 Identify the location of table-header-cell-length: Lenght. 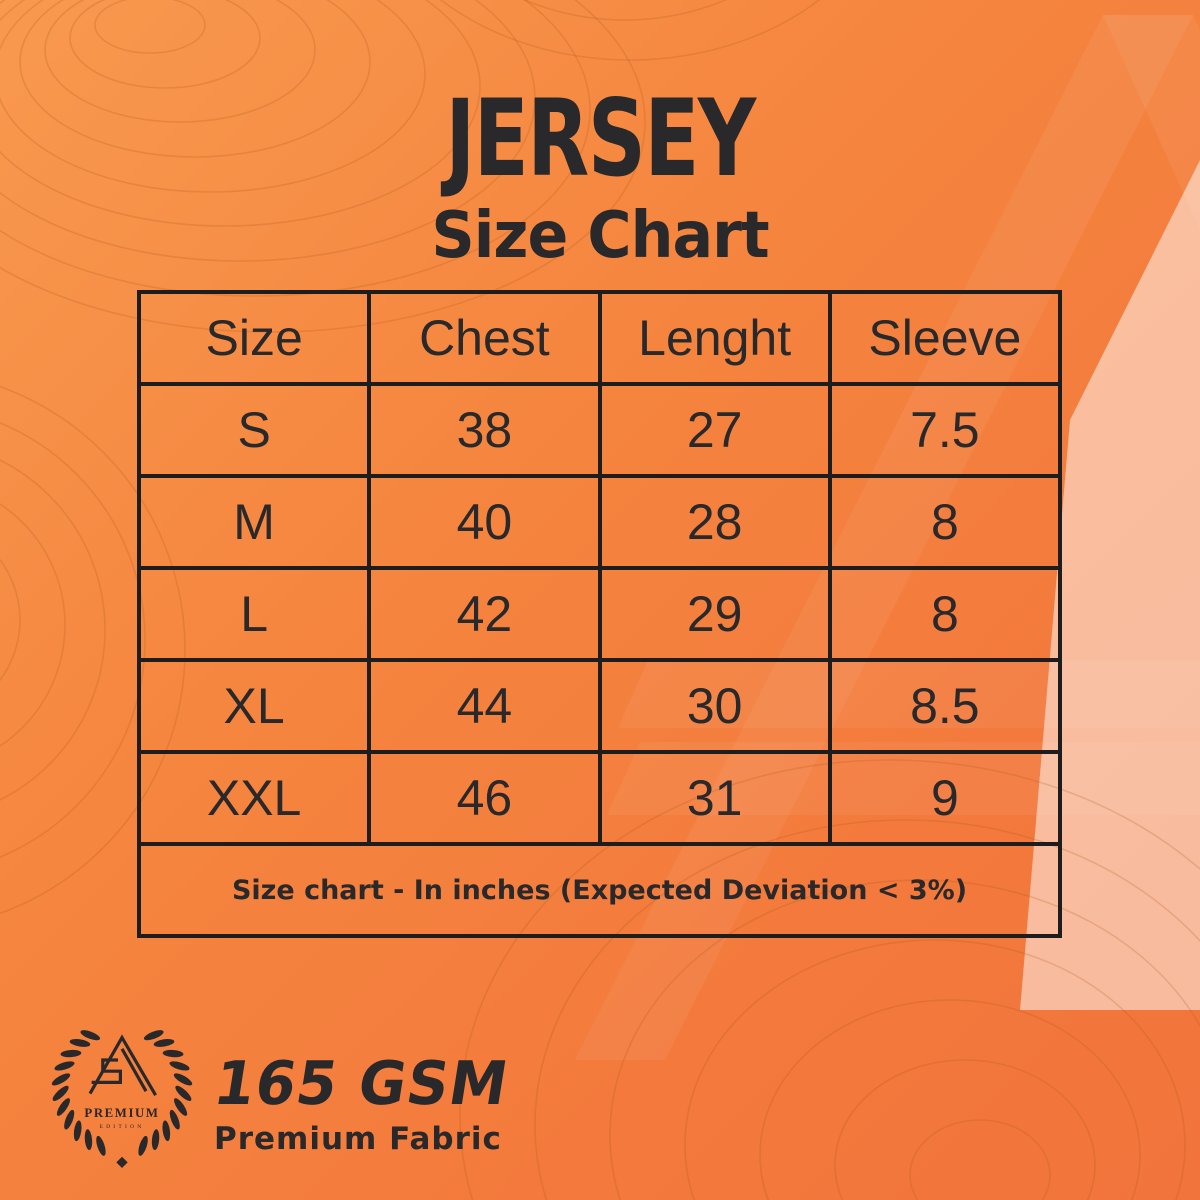
(714, 338).